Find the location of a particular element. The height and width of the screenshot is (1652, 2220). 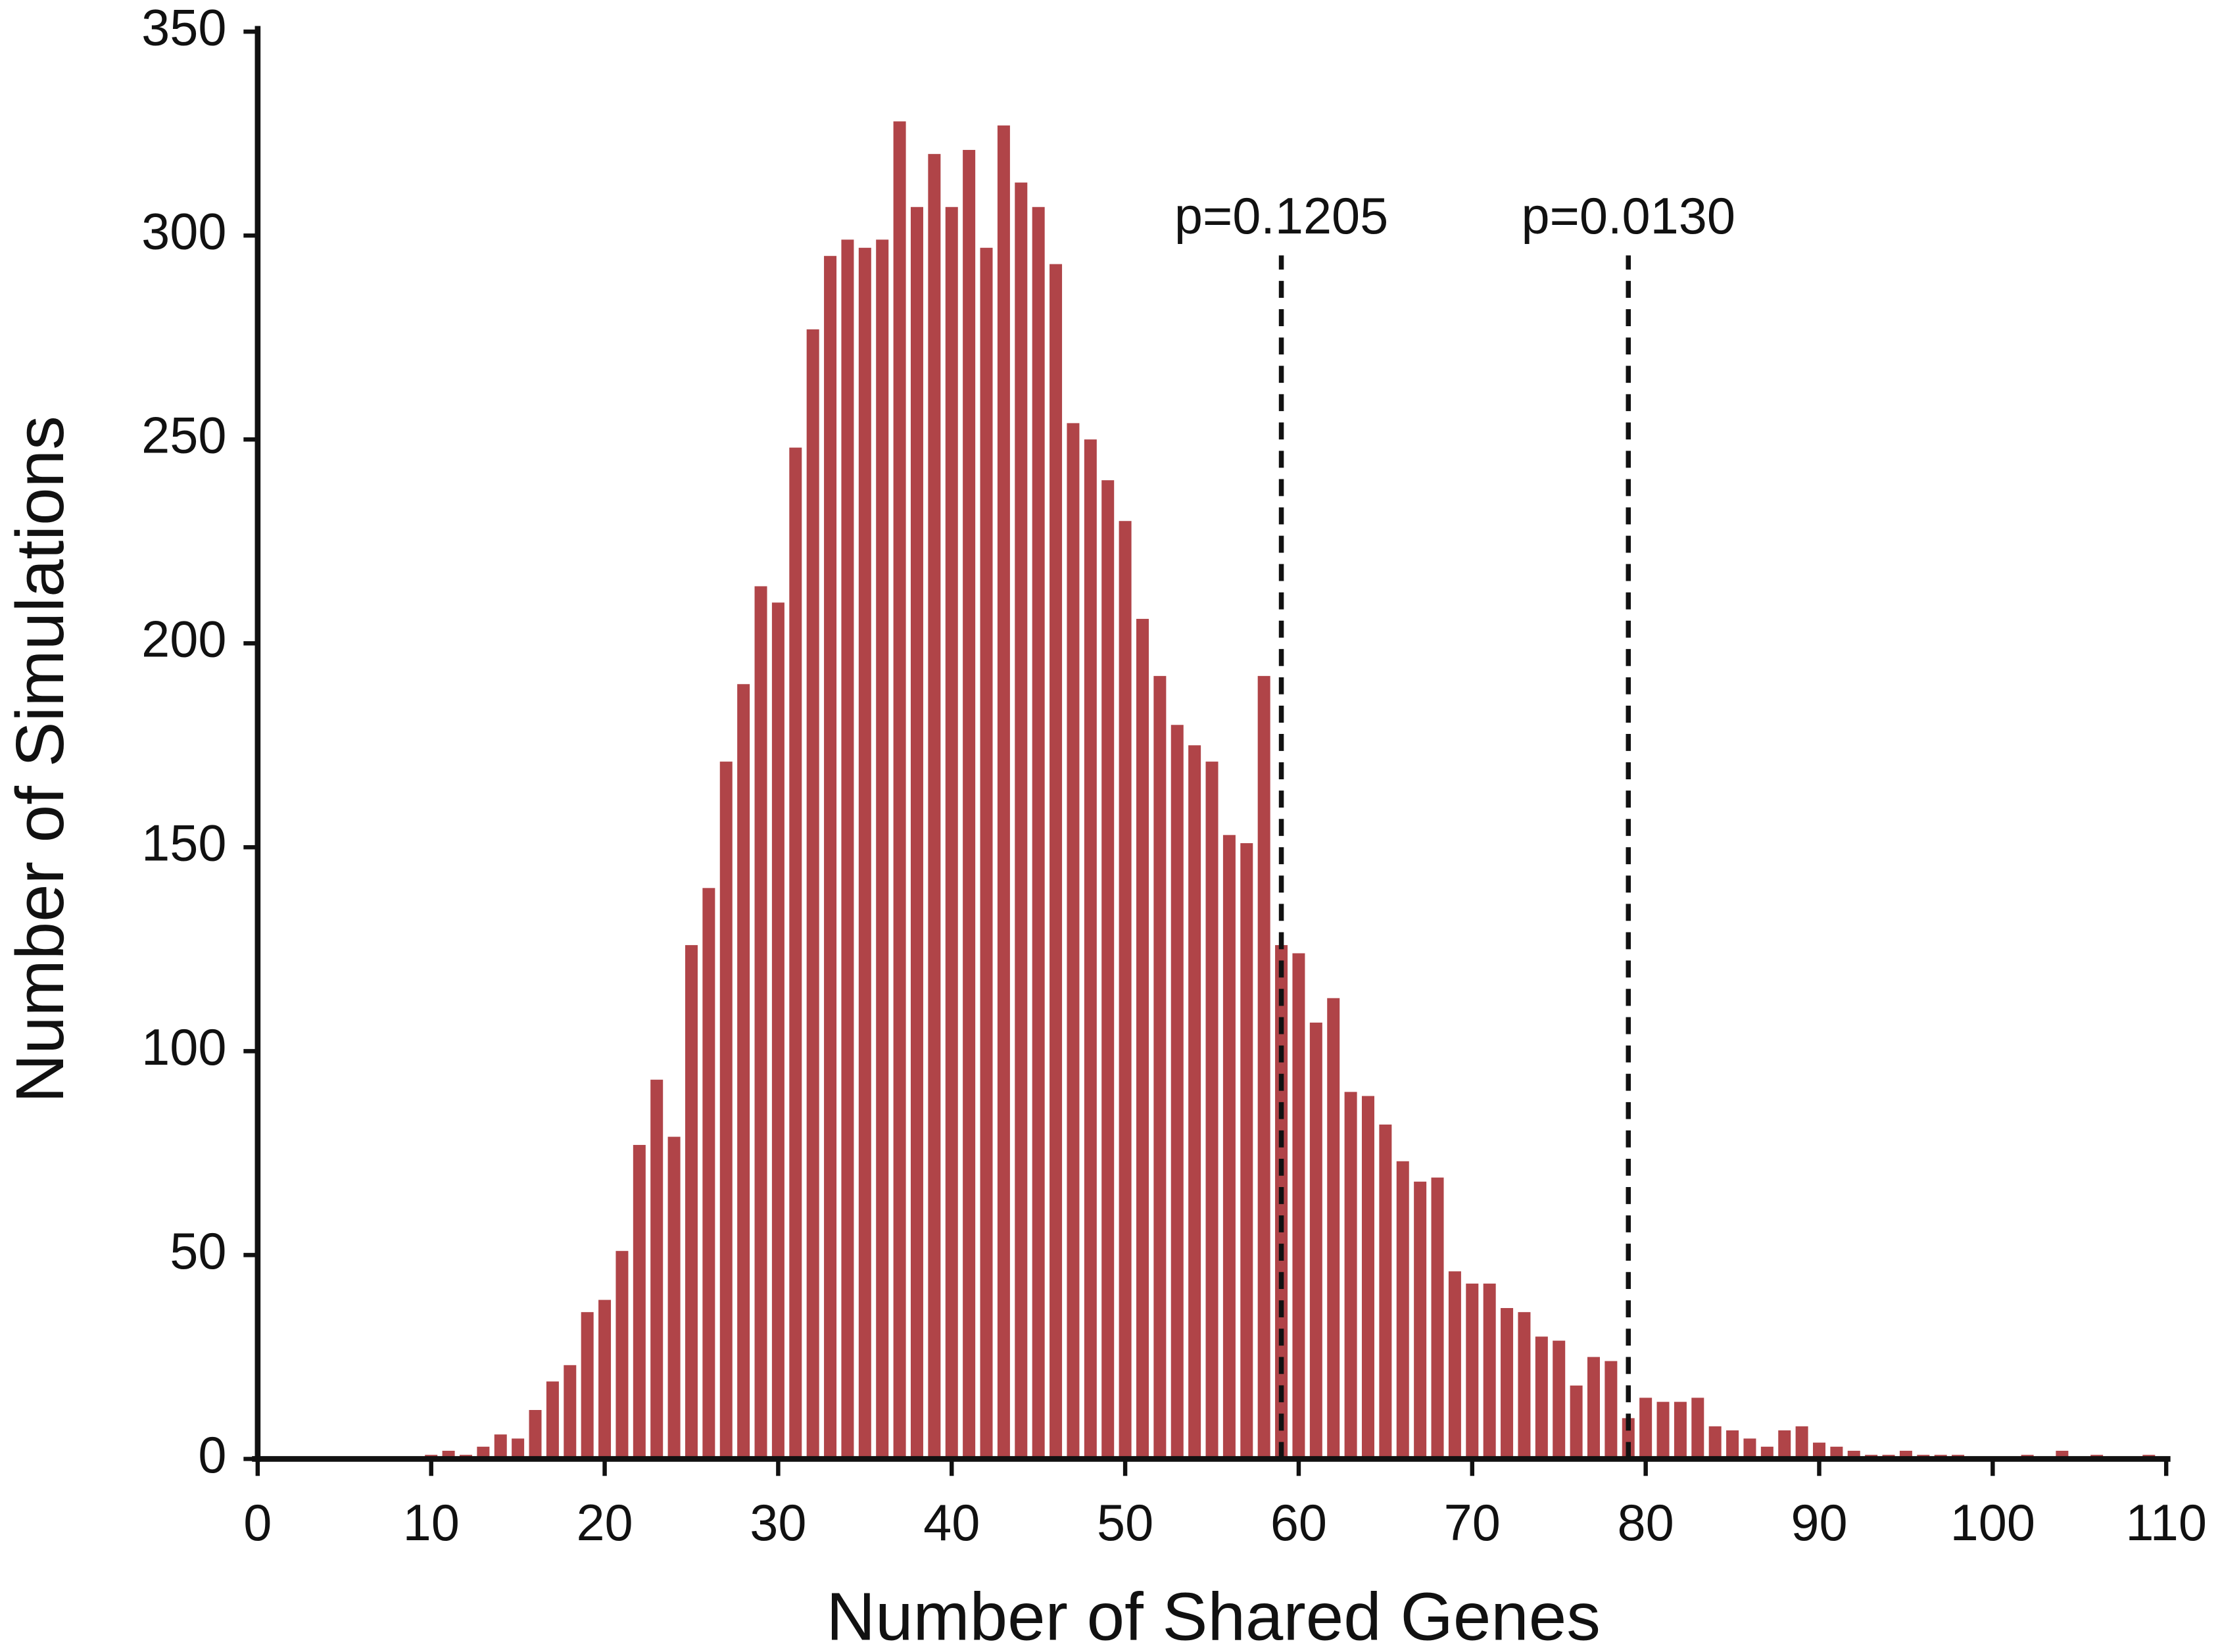

y-tick-label: 50 is located at coordinates (198, 1251).